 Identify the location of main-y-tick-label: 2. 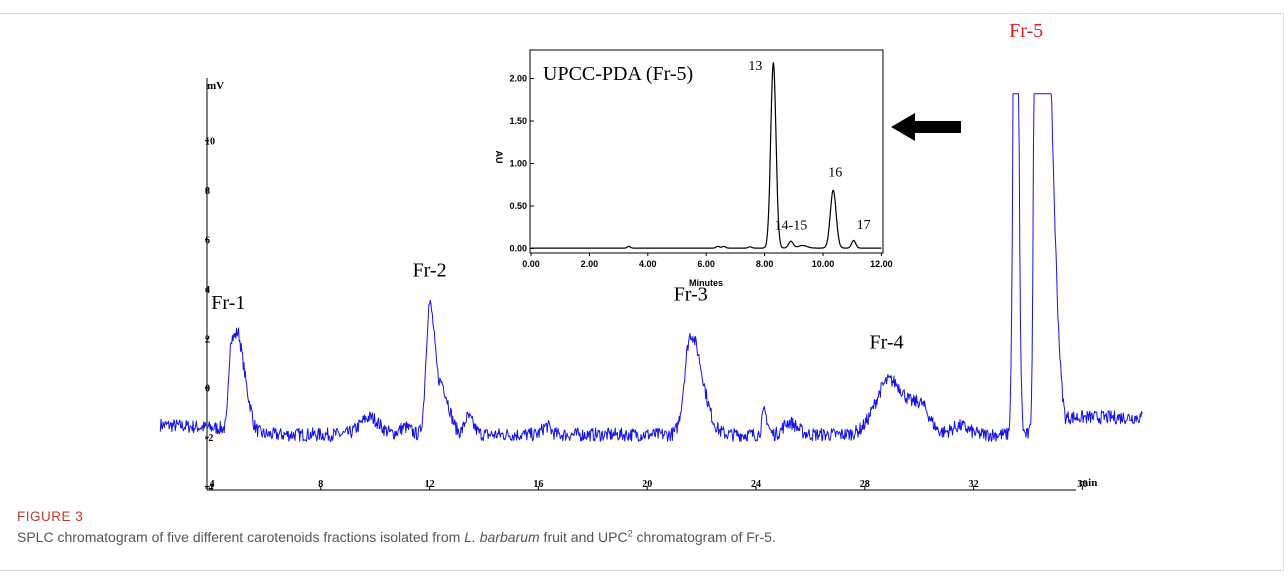
(207, 339).